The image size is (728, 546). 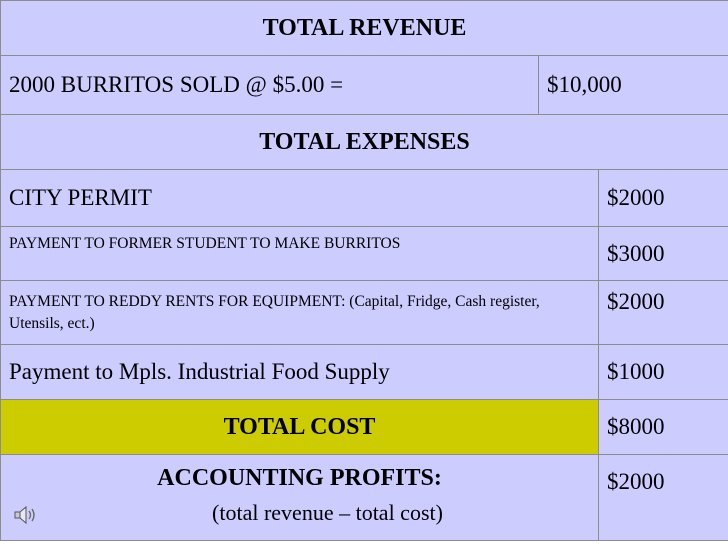 What do you see at coordinates (327, 512) in the screenshot?
I see `profits-formula: (total revenue – total cost)` at bounding box center [327, 512].